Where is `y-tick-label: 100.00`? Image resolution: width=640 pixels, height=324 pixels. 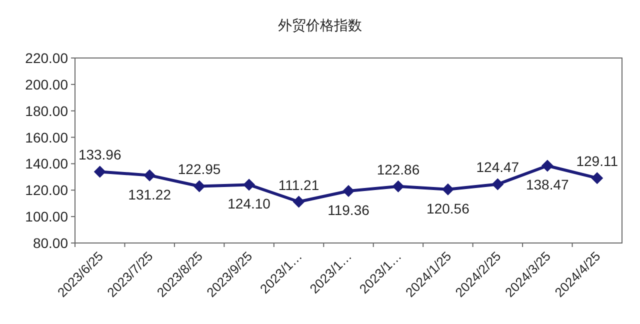
y-tick-label: 100.00 is located at coordinates (46, 216).